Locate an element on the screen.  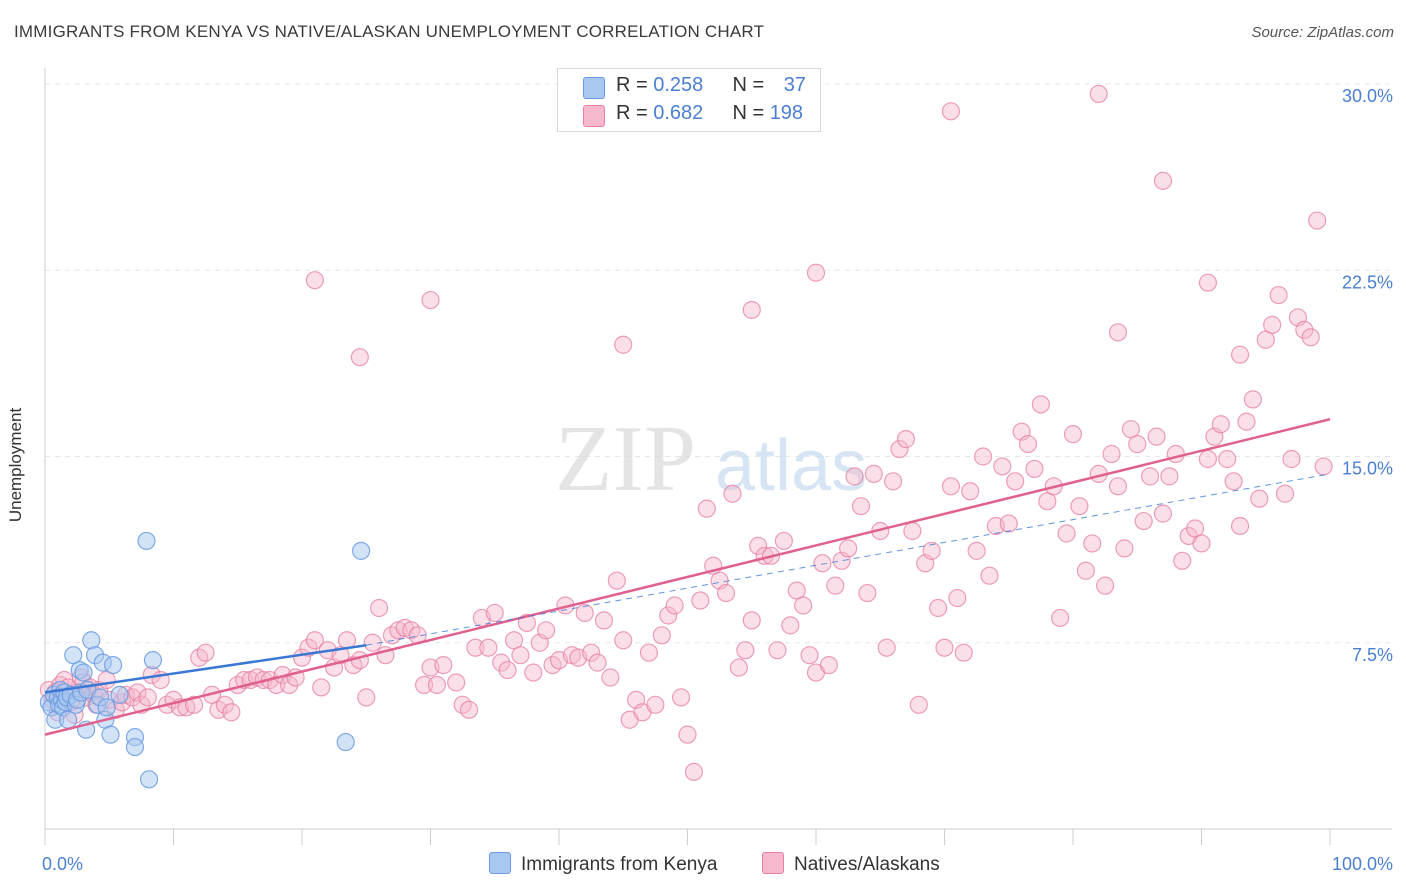
y-tick-label: 15.0% is located at coordinates (1367, 469).